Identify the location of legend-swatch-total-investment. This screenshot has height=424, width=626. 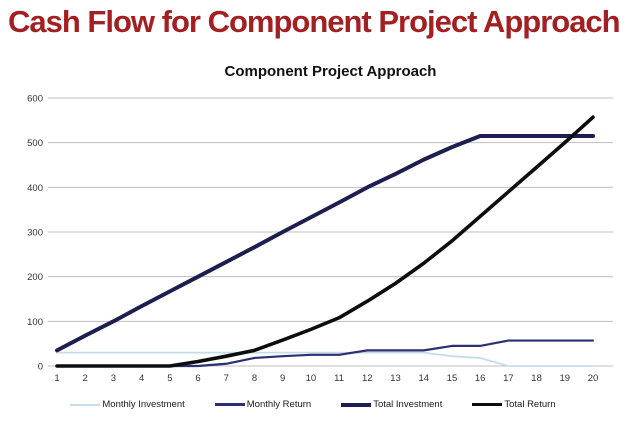
(356, 404).